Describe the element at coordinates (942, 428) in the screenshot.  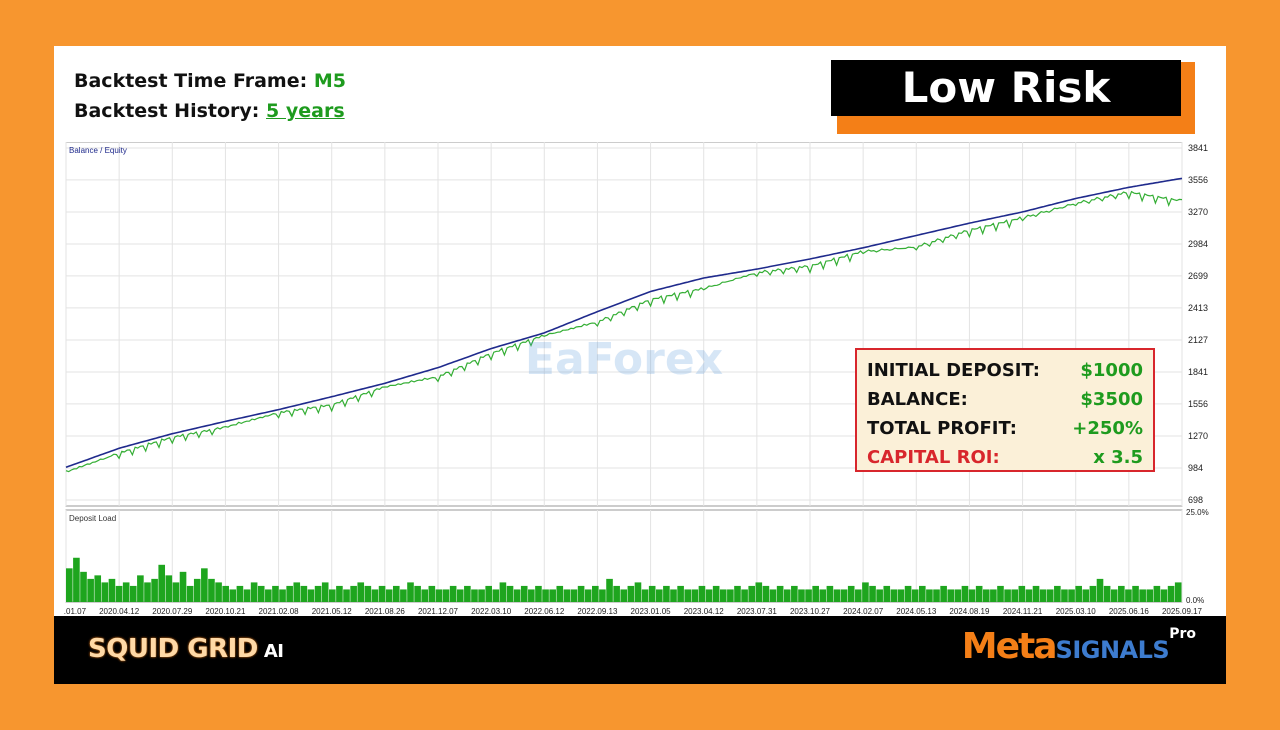
I see `stat-label: TOTAL PROFIT:` at that location.